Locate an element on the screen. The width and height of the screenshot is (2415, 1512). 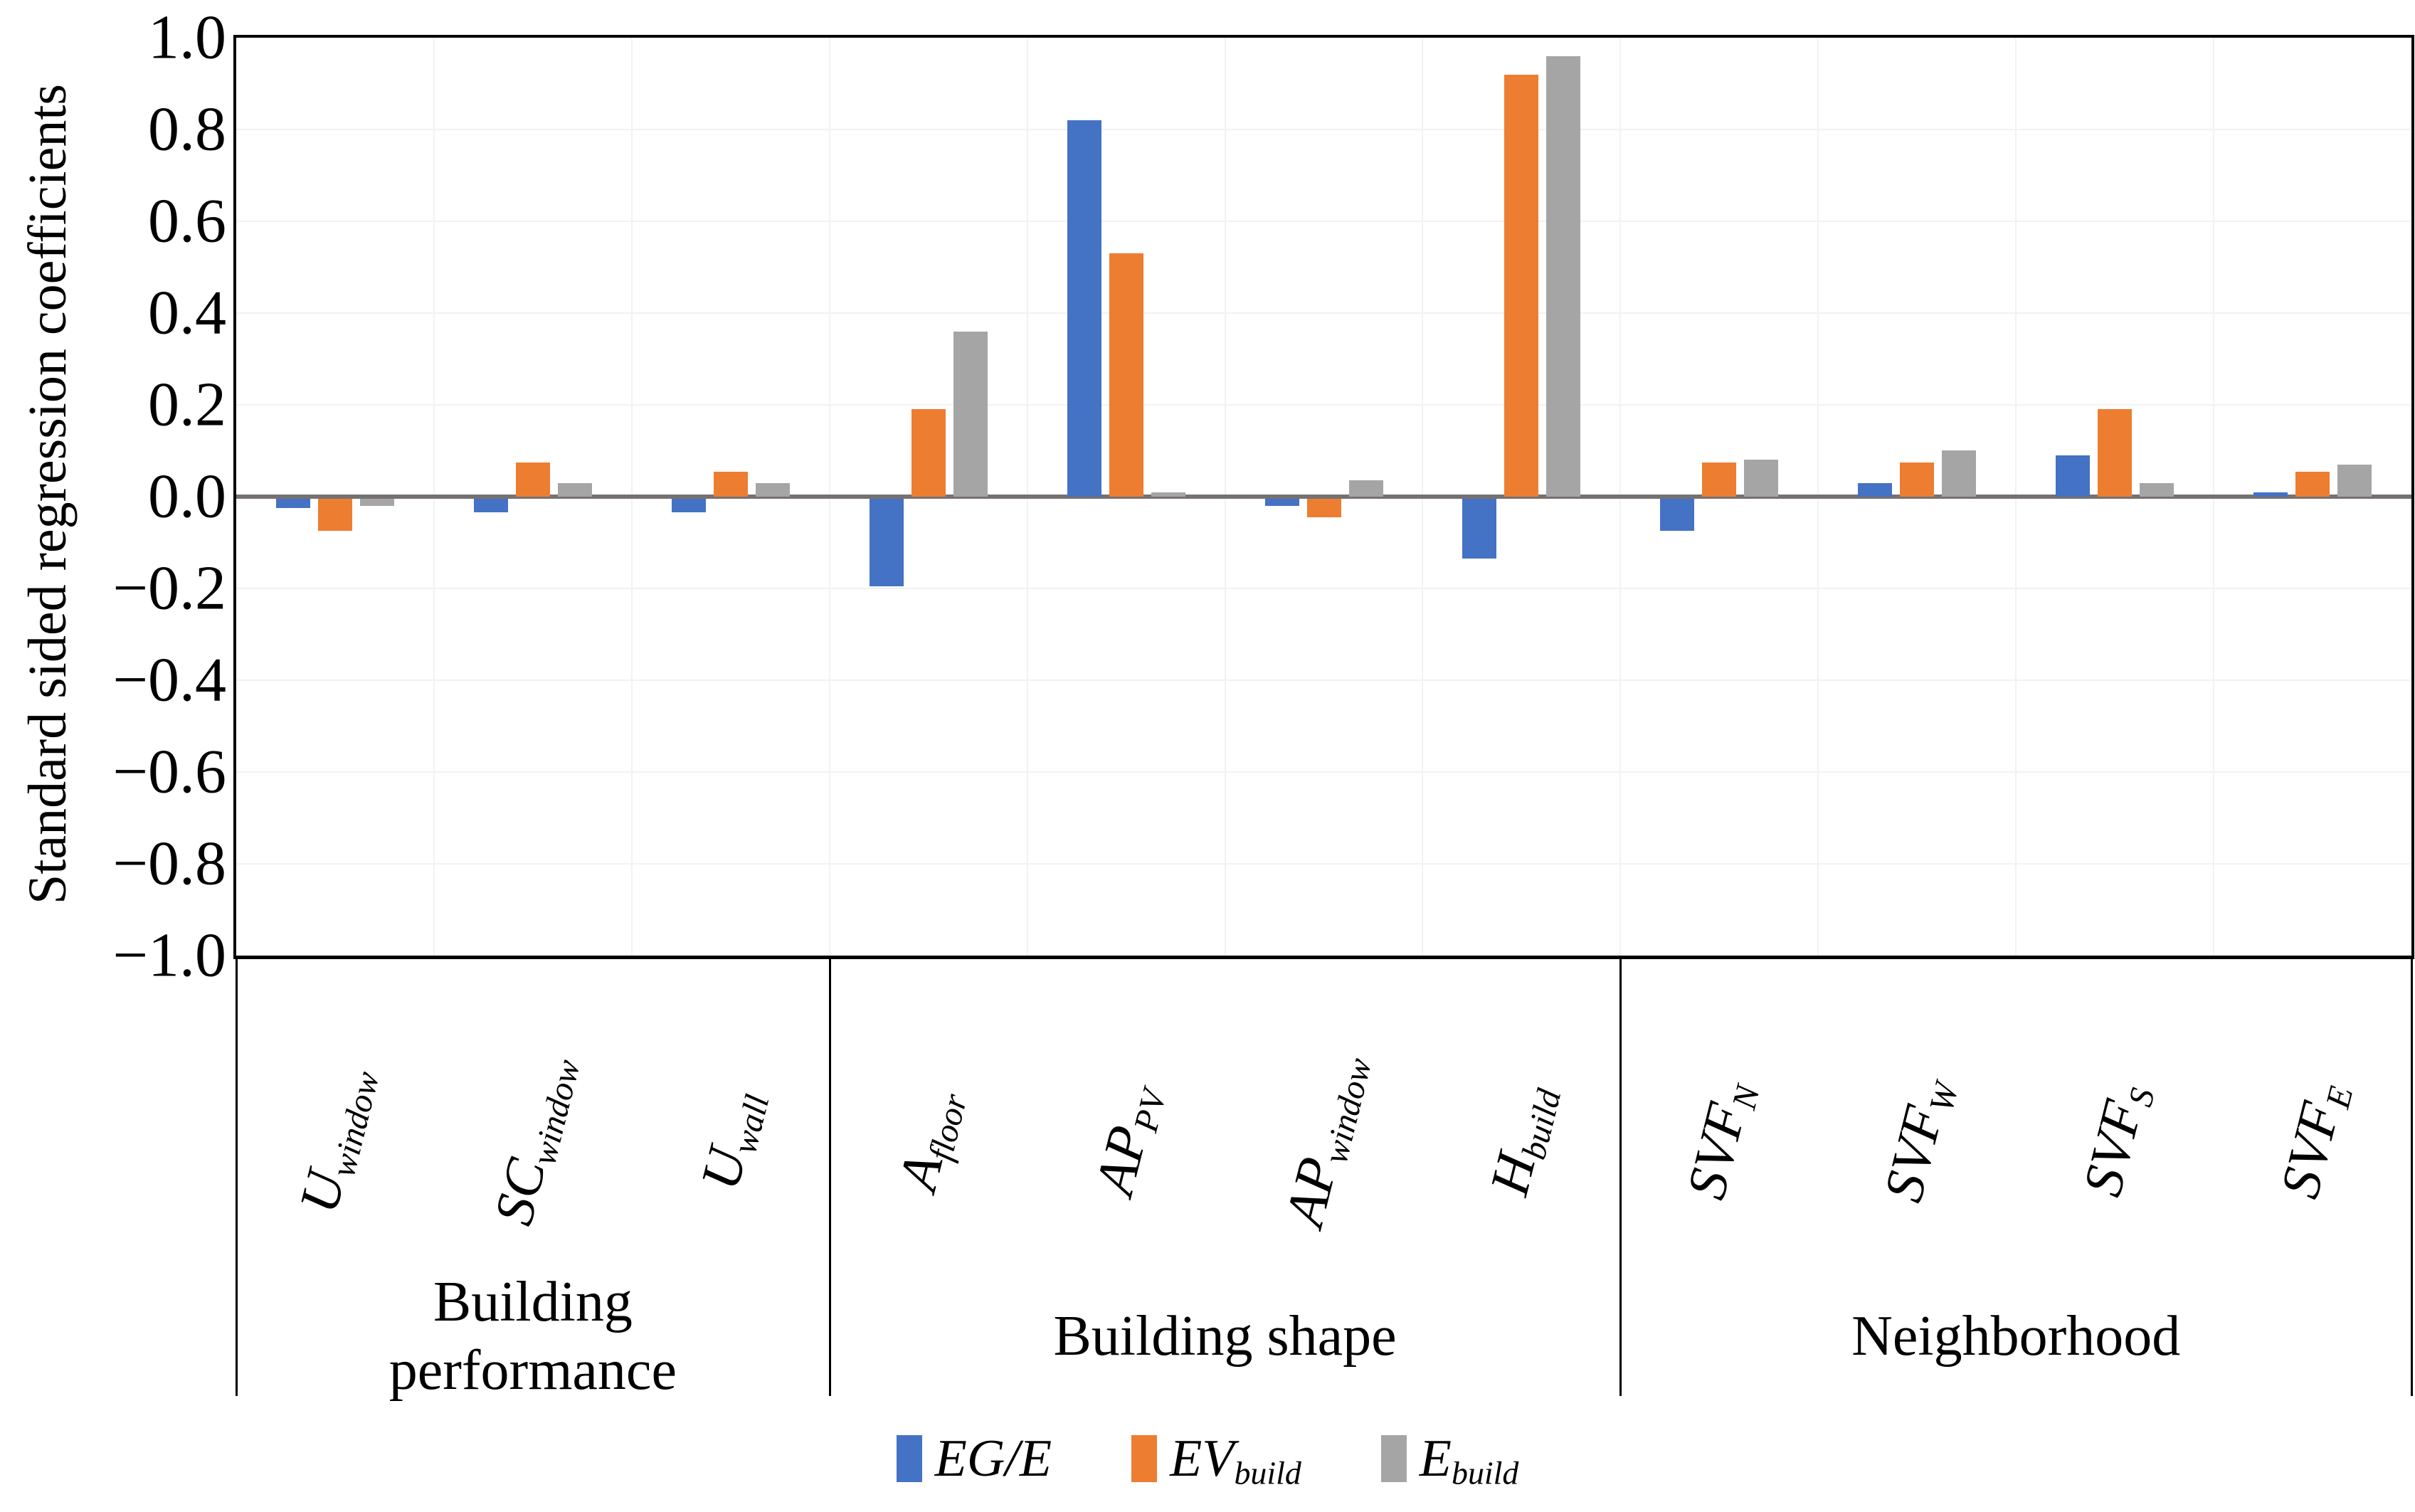
bar-EGE-cat0 is located at coordinates (293, 503).